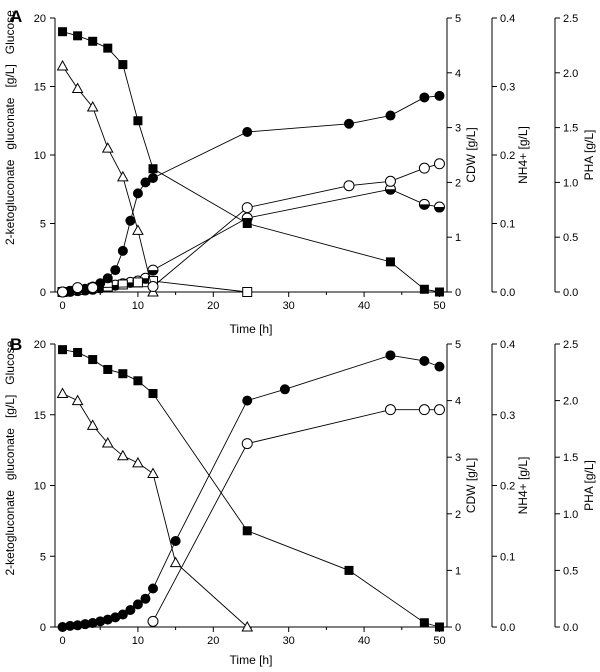  What do you see at coordinates (458, 129) in the screenshot?
I see `panel-a-cdw-tick-label: 3` at bounding box center [458, 129].